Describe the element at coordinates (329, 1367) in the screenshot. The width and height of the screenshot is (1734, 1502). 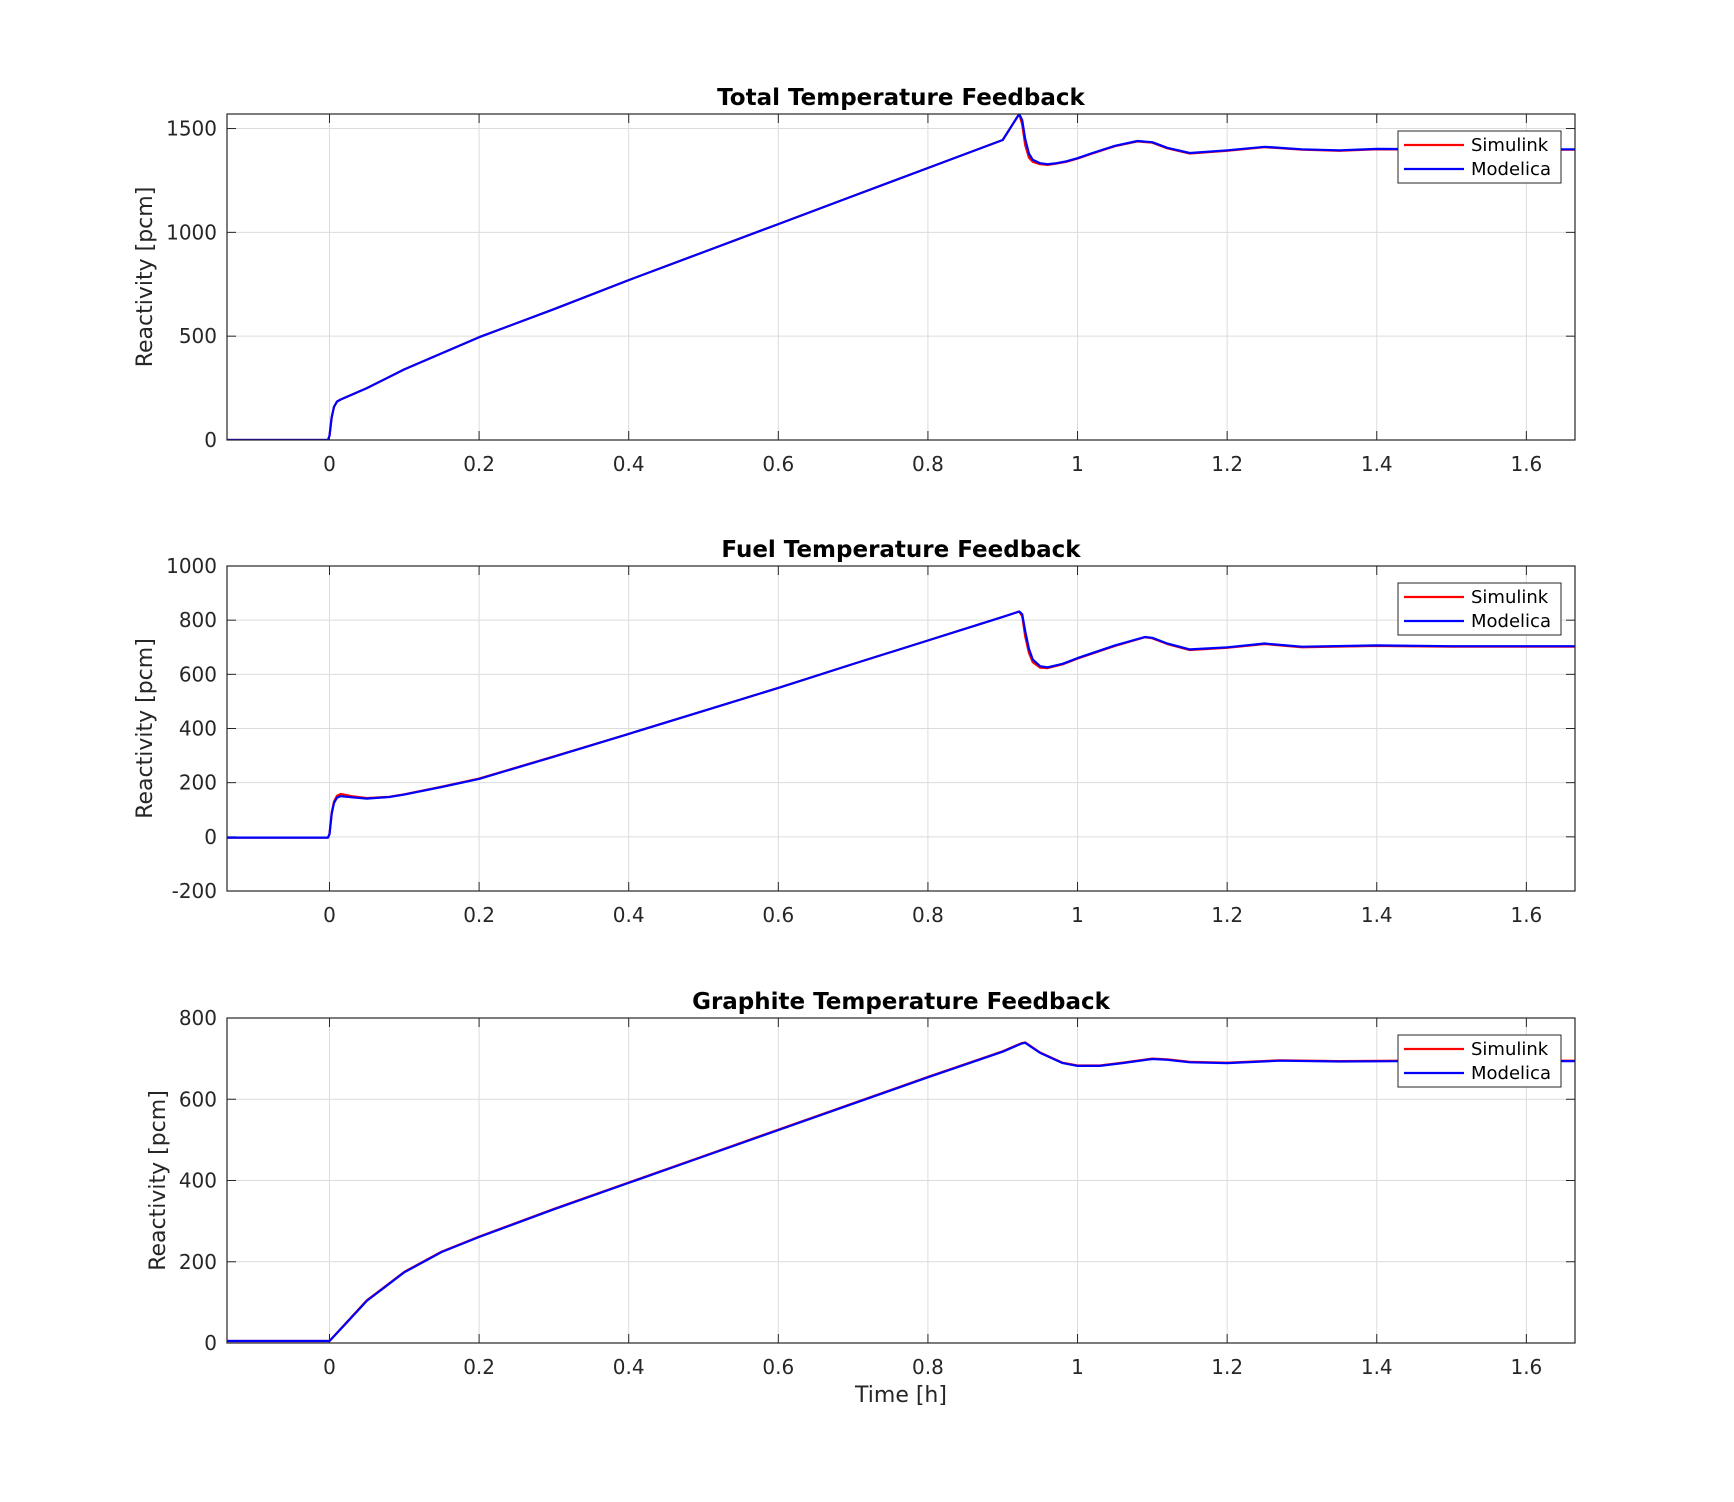
I see `panel-3-x-tick-label: 0` at that location.